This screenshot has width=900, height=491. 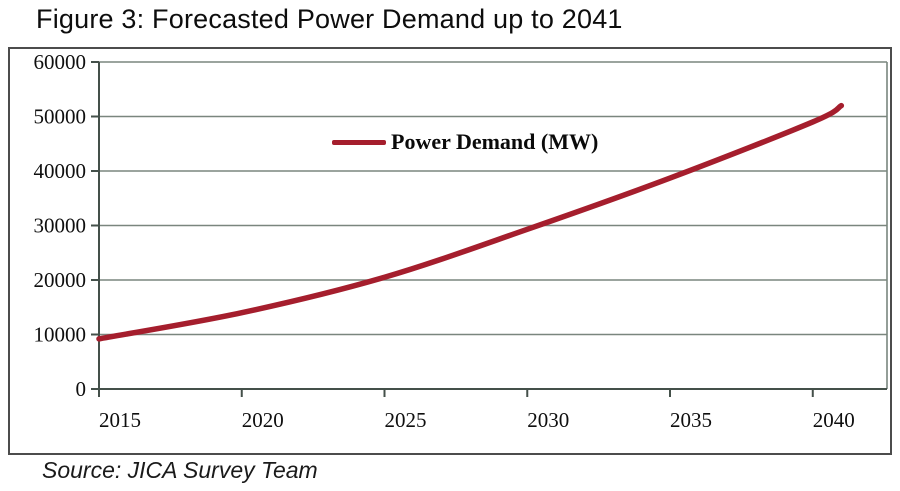 I want to click on y-tick-label: 20000, so click(x=60, y=280).